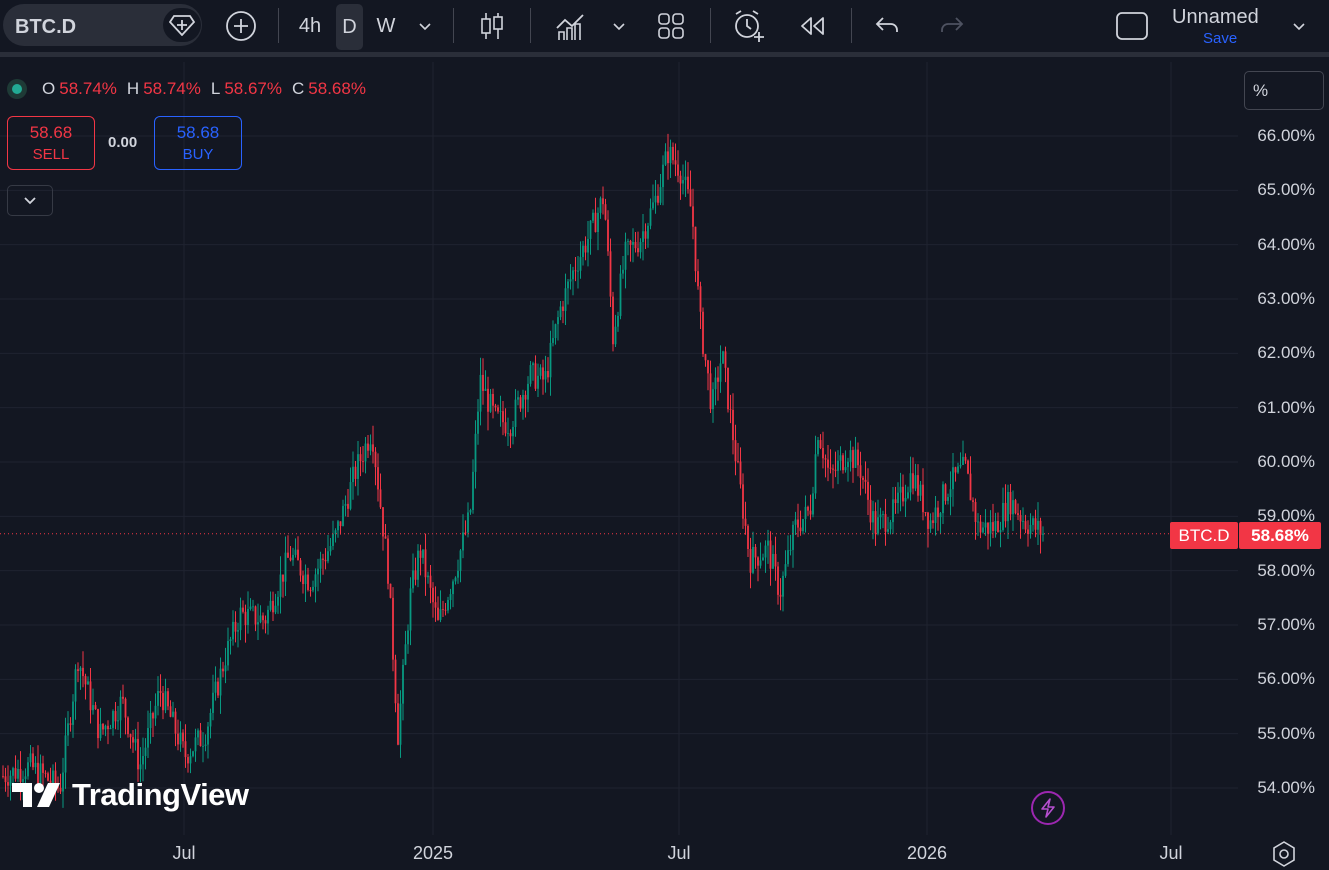 The height and width of the screenshot is (870, 1329). Describe the element at coordinates (888, 26) in the screenshot. I see `undo-button` at that location.